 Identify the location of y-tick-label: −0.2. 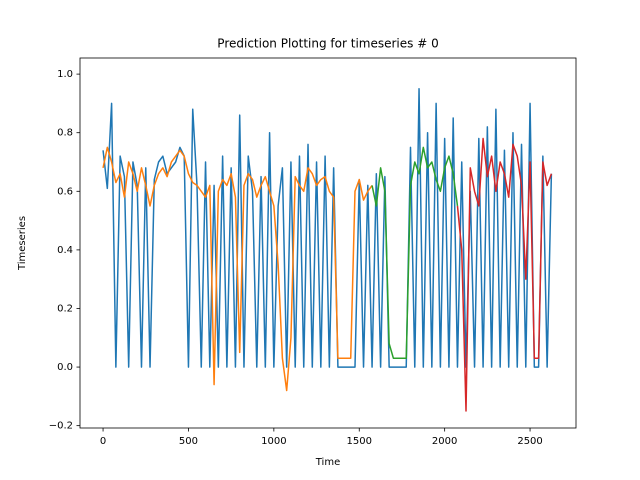
(61, 426).